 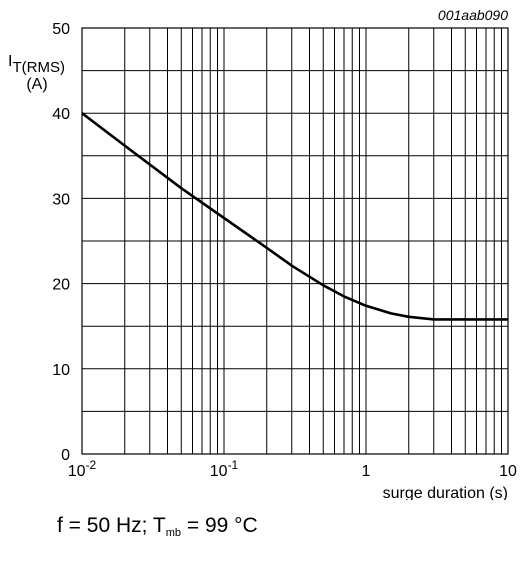 What do you see at coordinates (36, 84) in the screenshot?
I see `y-axis-unit: (A)` at bounding box center [36, 84].